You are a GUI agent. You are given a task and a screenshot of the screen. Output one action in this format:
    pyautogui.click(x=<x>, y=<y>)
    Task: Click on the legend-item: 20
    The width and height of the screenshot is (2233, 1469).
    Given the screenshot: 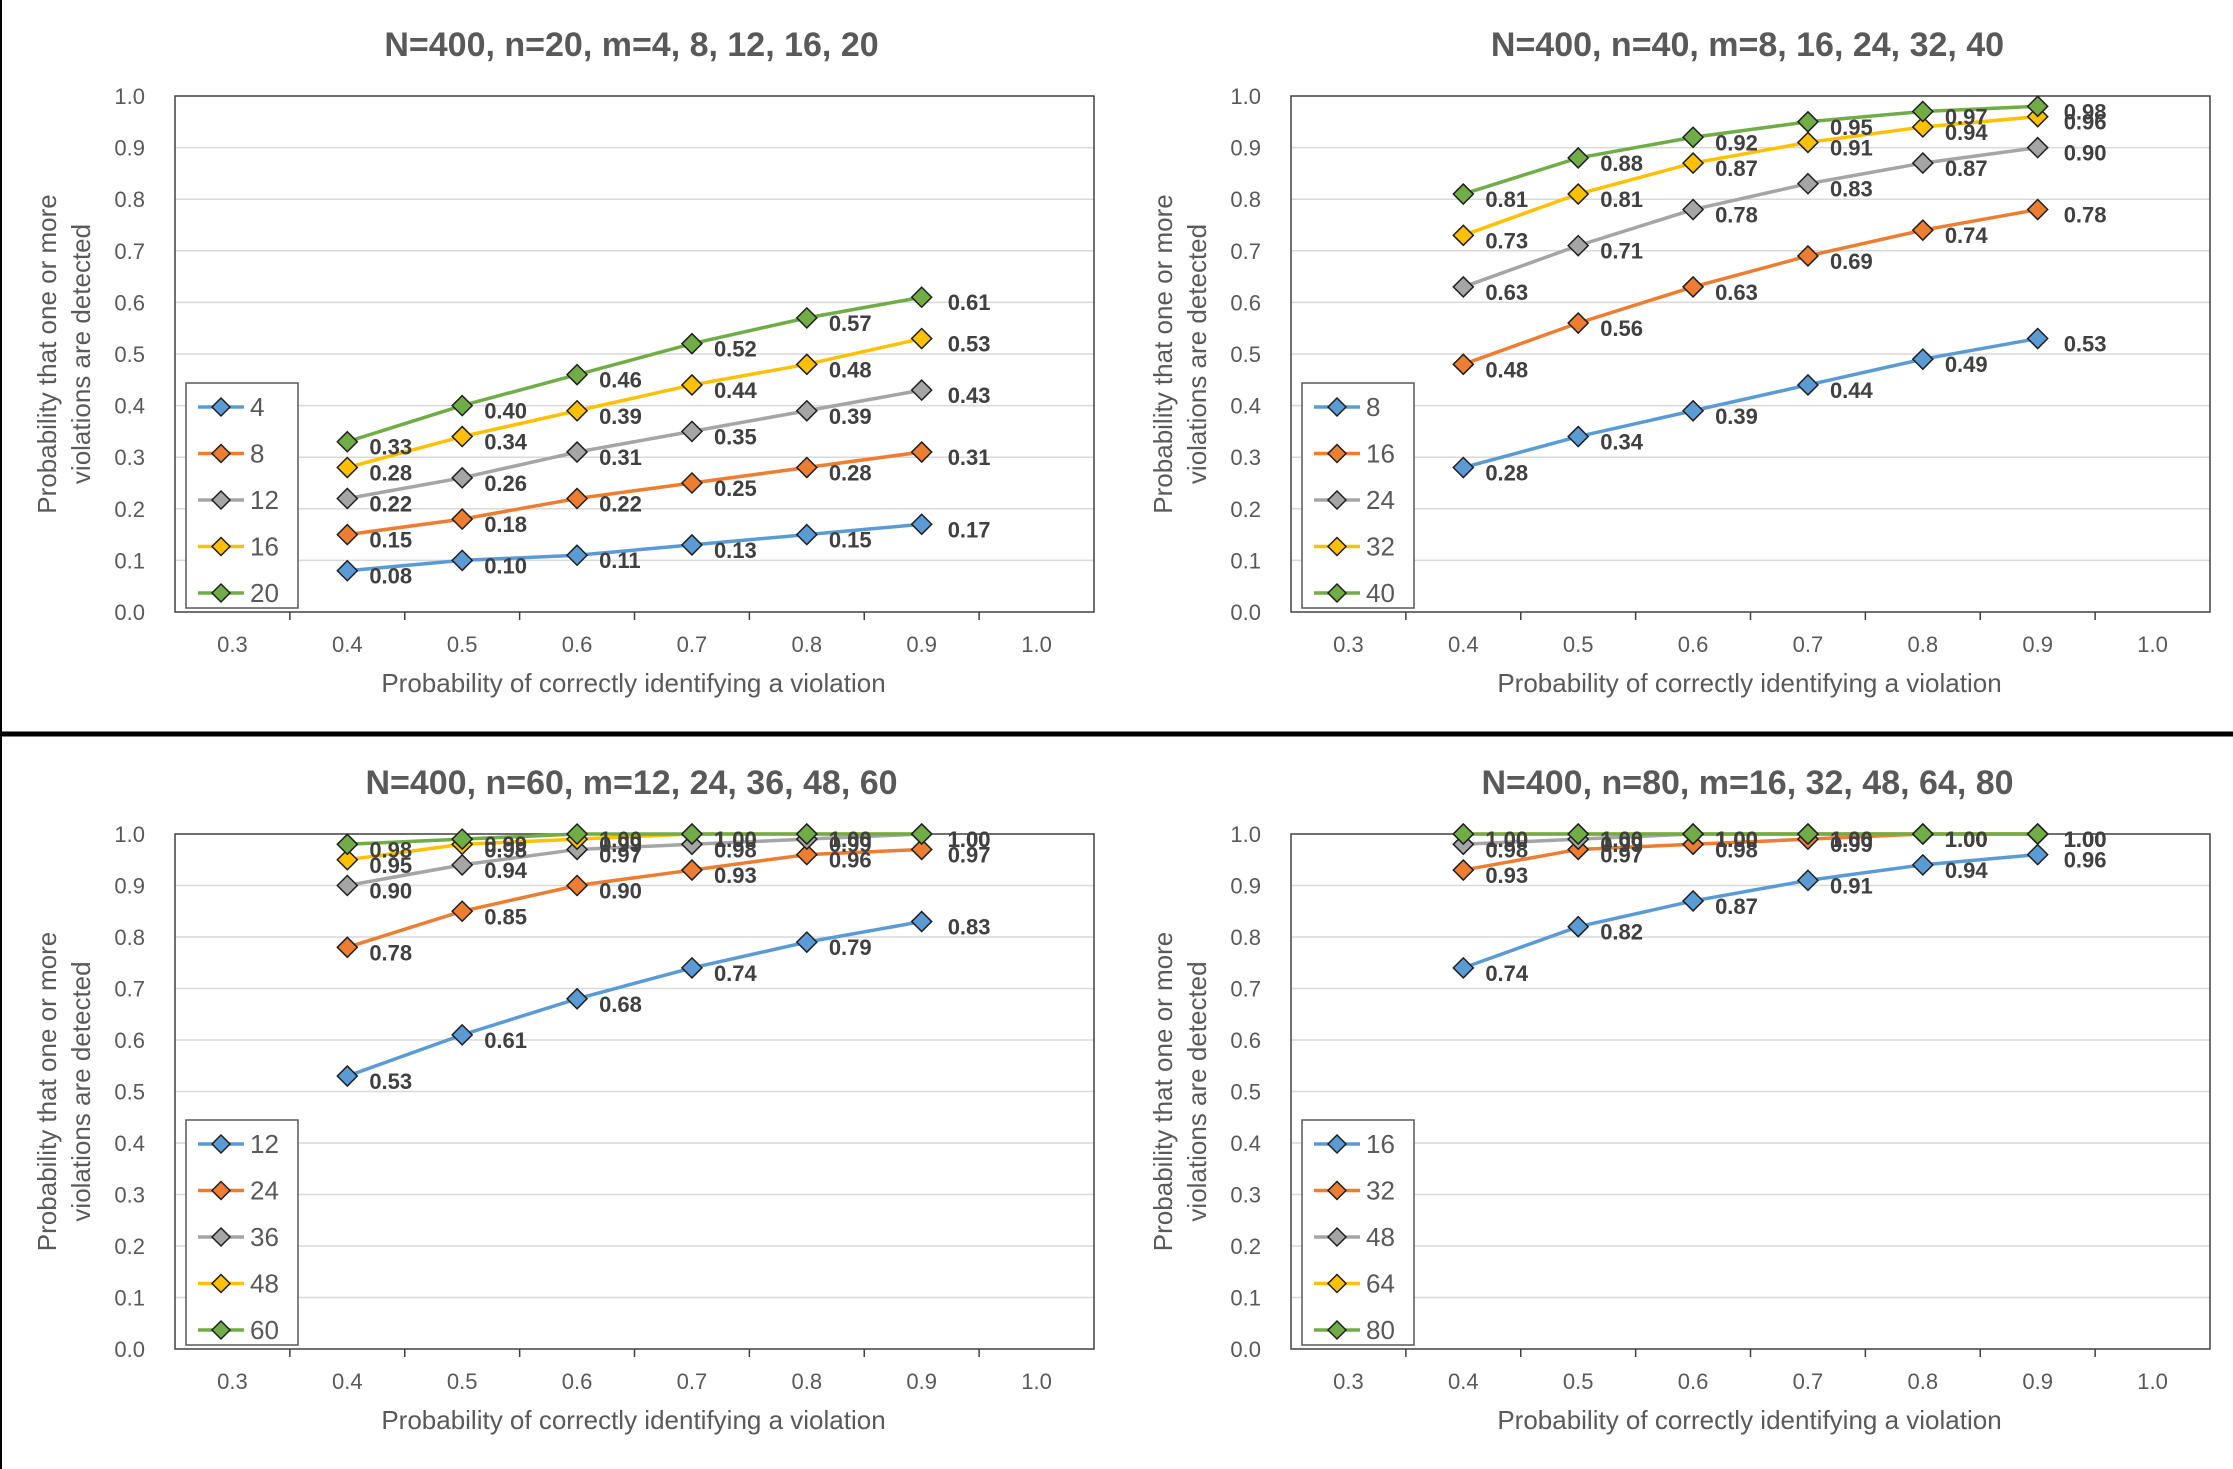 What is the action you would take?
    pyautogui.click(x=238, y=593)
    